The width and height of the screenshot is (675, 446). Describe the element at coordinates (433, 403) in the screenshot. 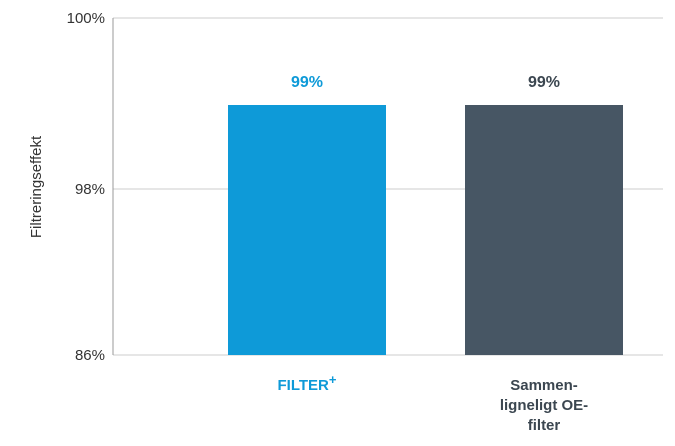

I see `category-labels: FILTER+ Sammen-ligneligt OE-filter` at that location.